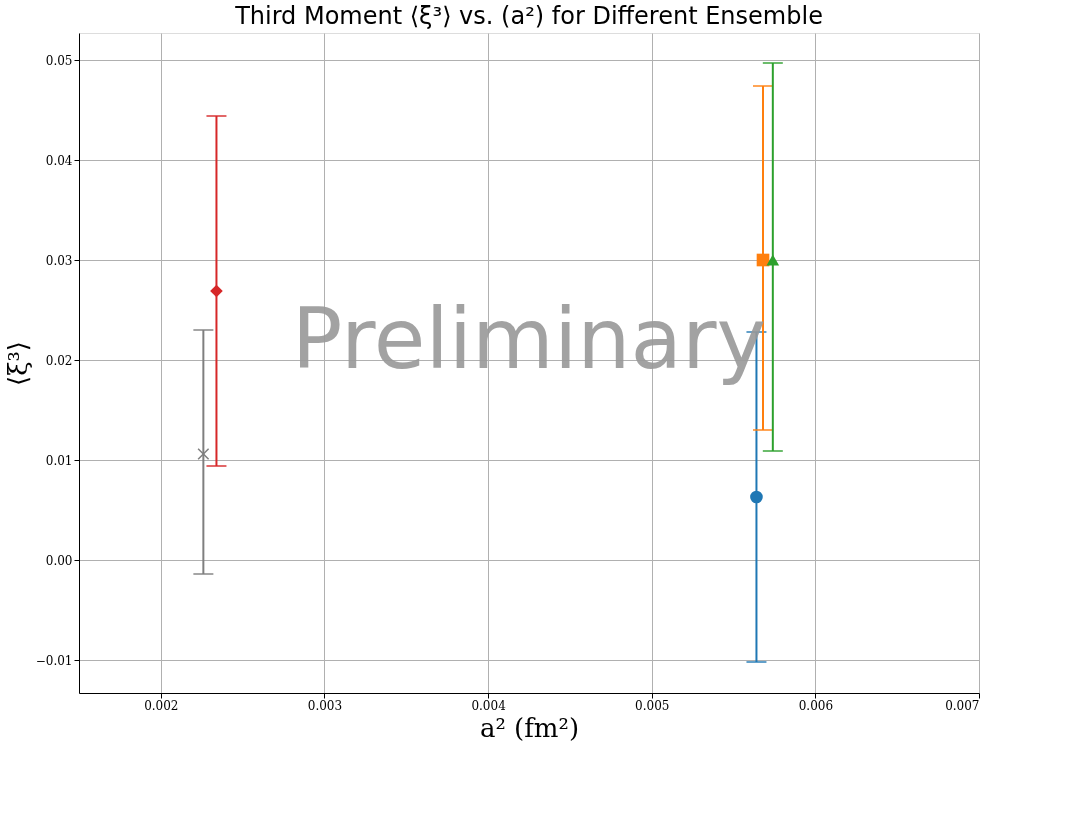 The width and height of the screenshot is (1084, 816). Describe the element at coordinates (59, 60) in the screenshot. I see `y-tick-label: 0.05` at that location.